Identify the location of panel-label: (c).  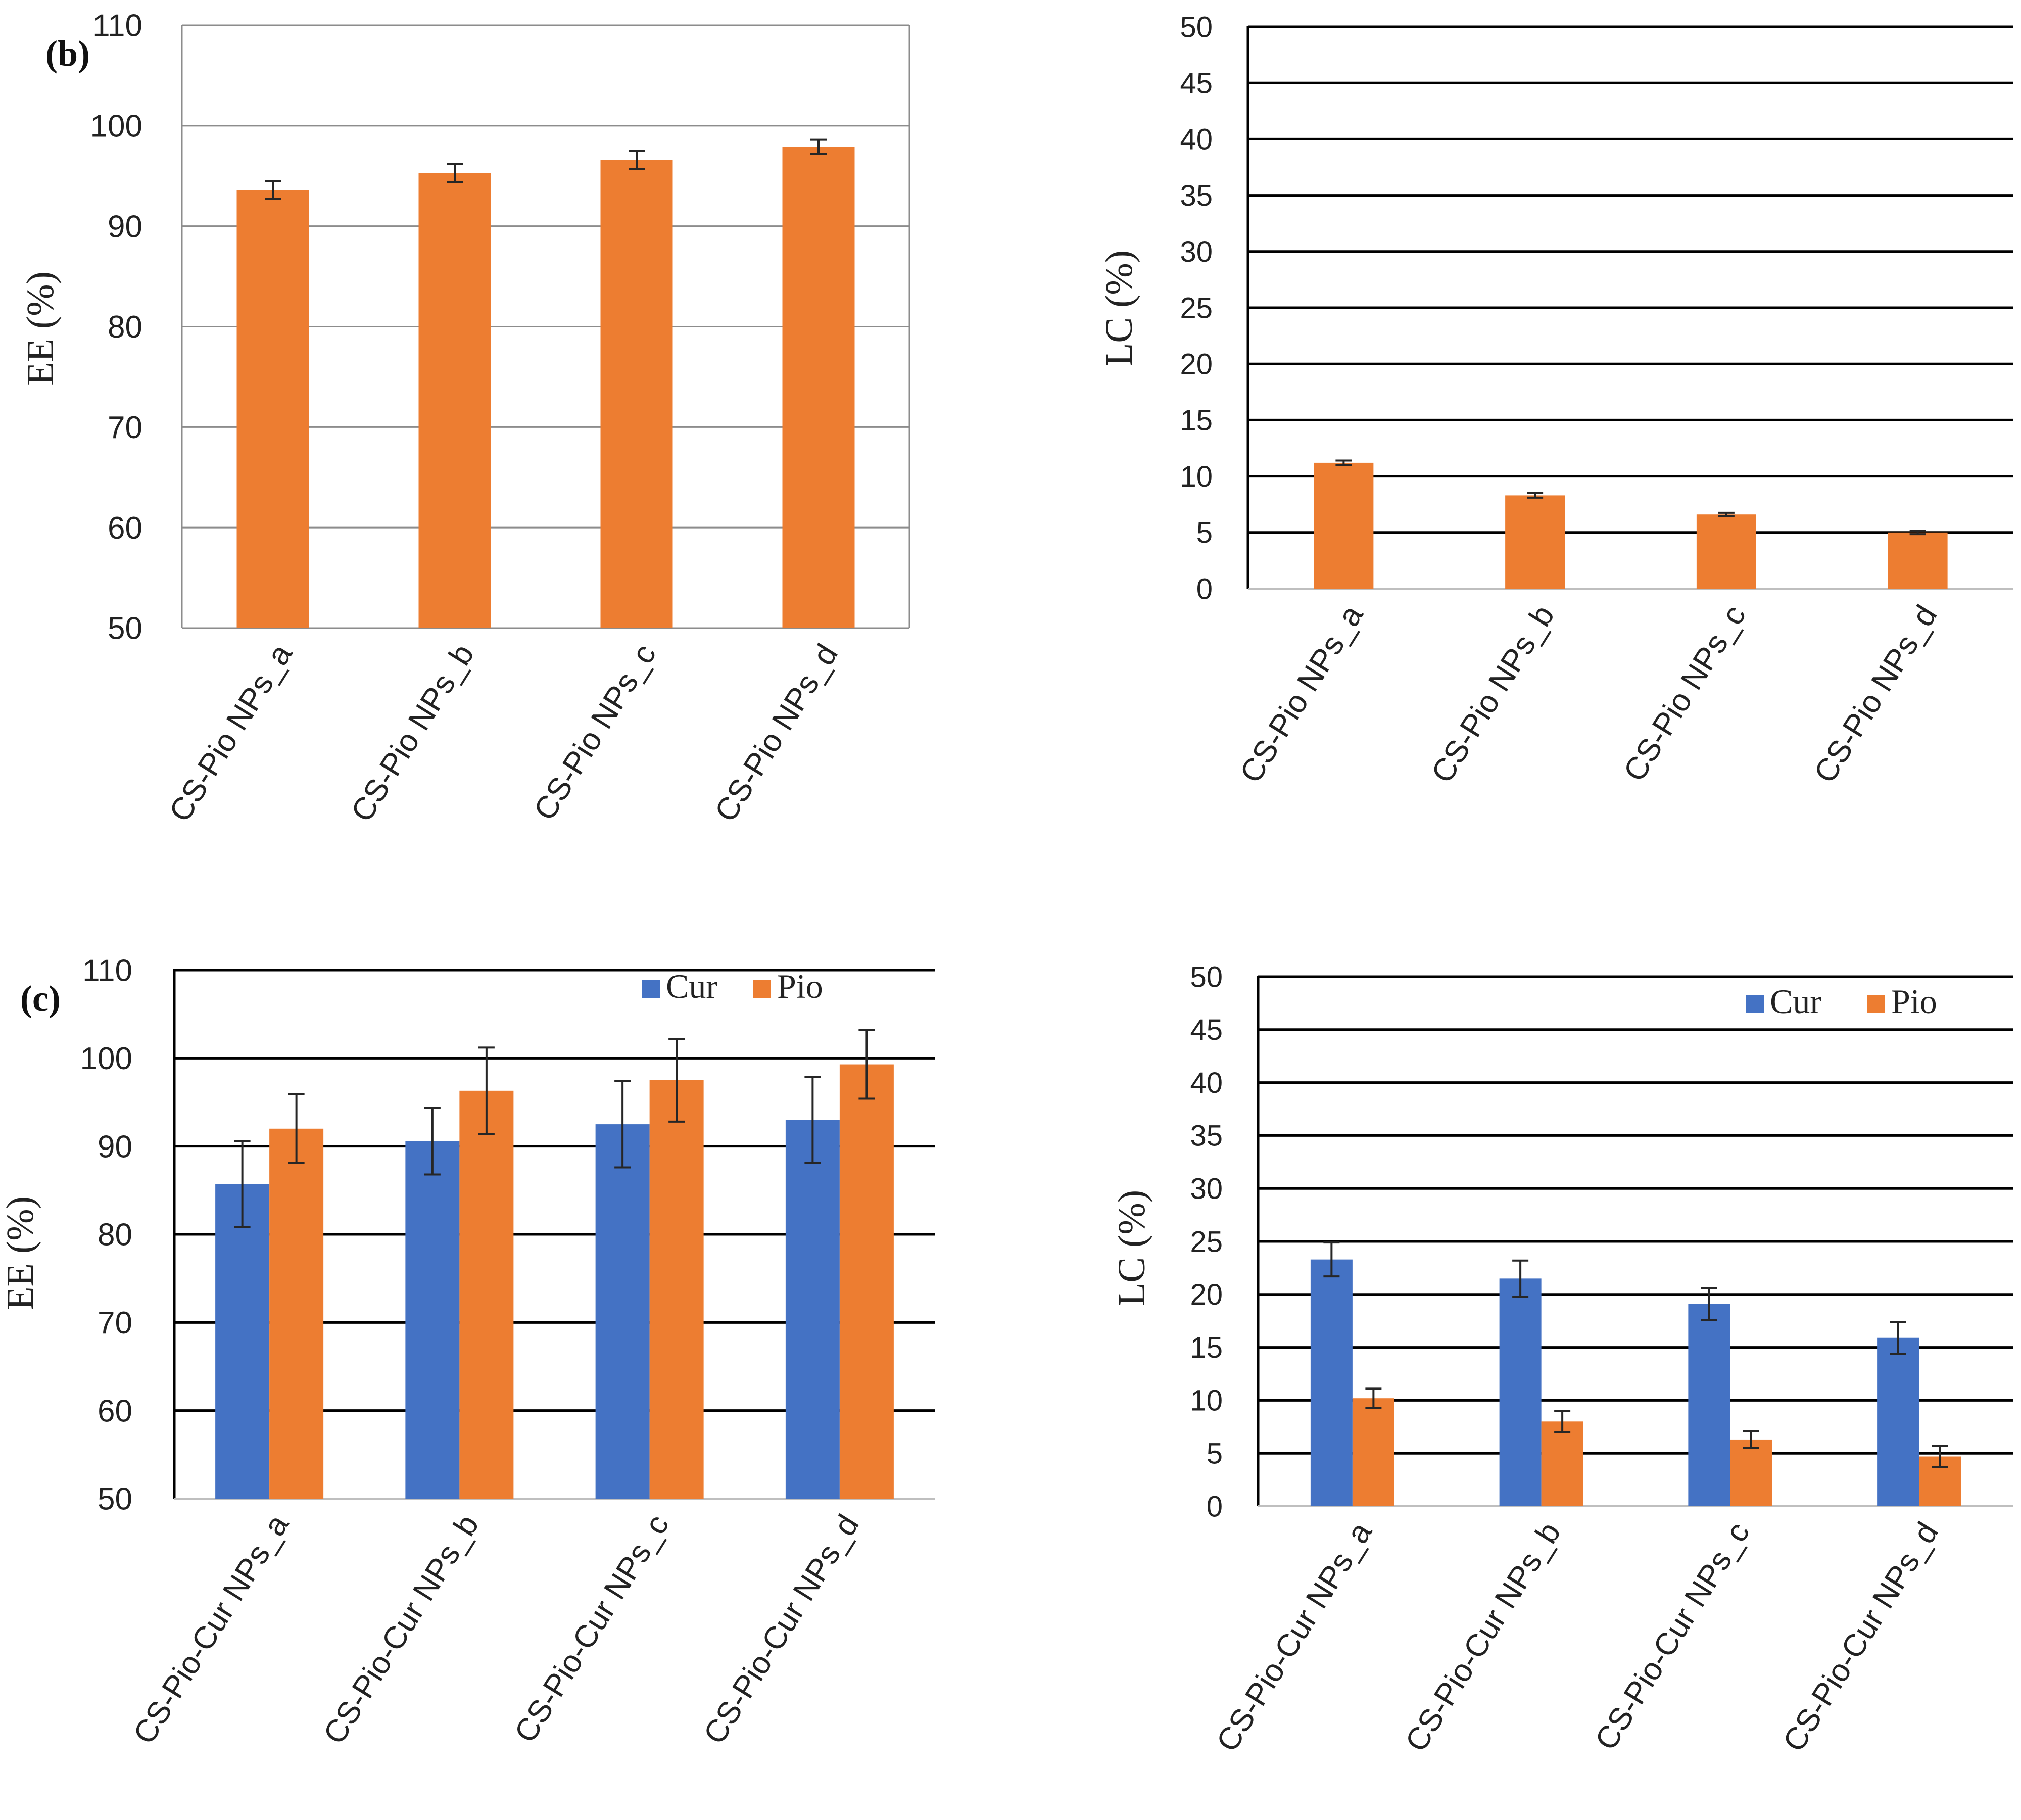
(40, 998).